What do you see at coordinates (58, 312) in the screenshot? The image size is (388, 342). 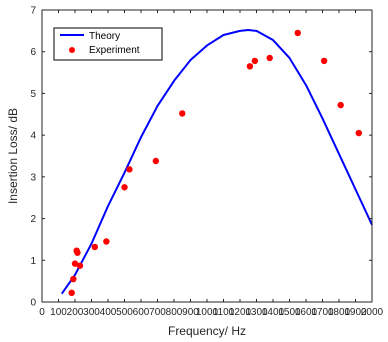 I see `x-tick-label: 100` at bounding box center [58, 312].